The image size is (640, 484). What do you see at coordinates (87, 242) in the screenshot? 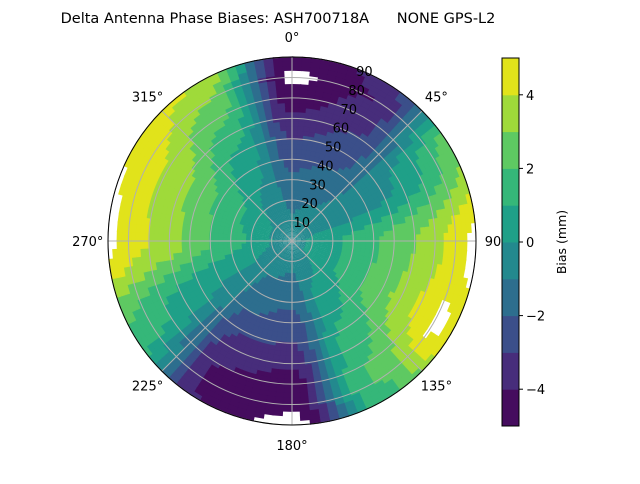
I see `theta-tick-label: 270°` at bounding box center [87, 242].